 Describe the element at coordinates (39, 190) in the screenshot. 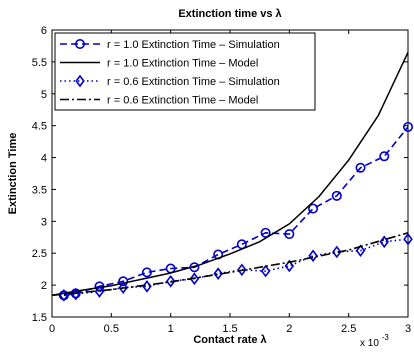

I see `y-tick-label: 3.5` at that location.